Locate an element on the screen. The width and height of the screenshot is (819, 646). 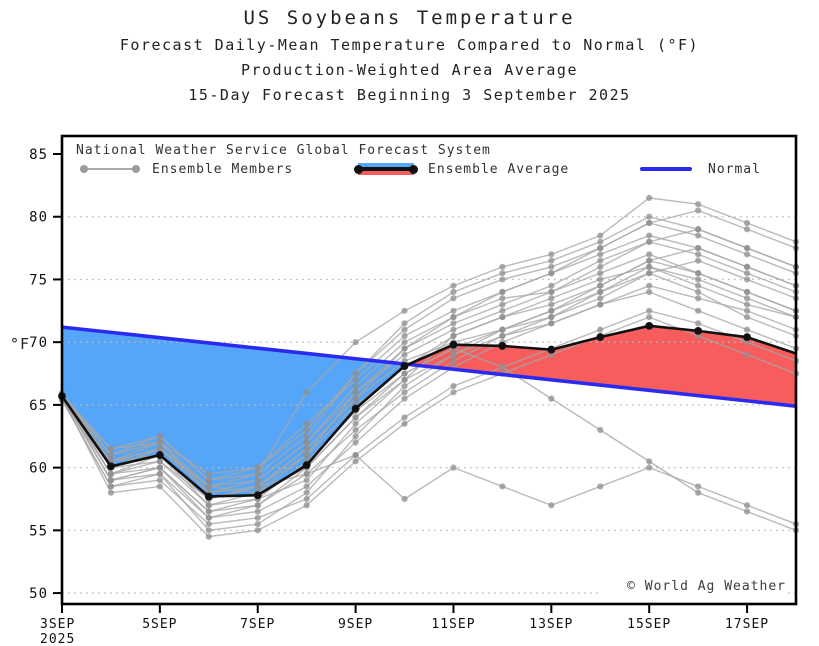
y-tick-label: 70 is located at coordinates (38, 343).